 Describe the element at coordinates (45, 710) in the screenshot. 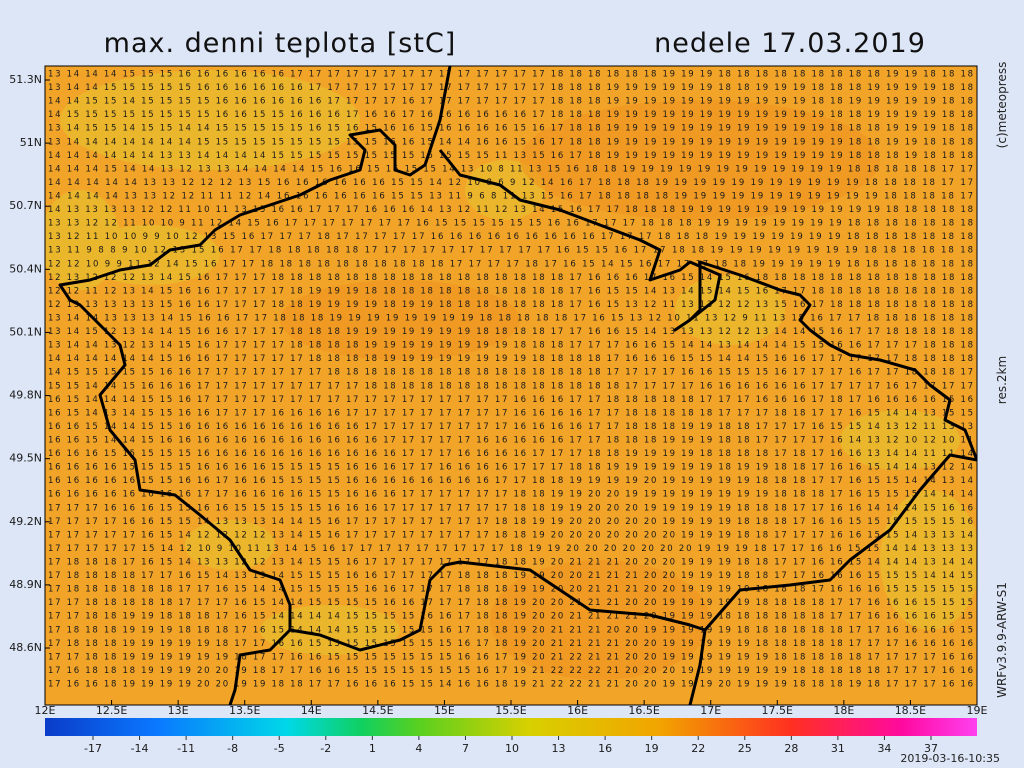

I see `lon-tick-label: 12E` at that location.